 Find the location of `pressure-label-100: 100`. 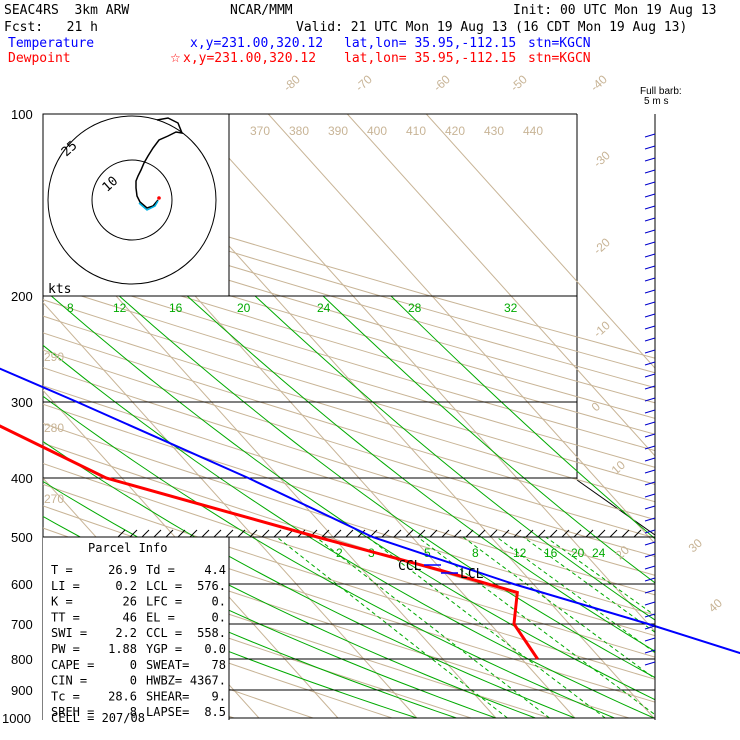

pressure-label-100: 100 is located at coordinates (22, 114).